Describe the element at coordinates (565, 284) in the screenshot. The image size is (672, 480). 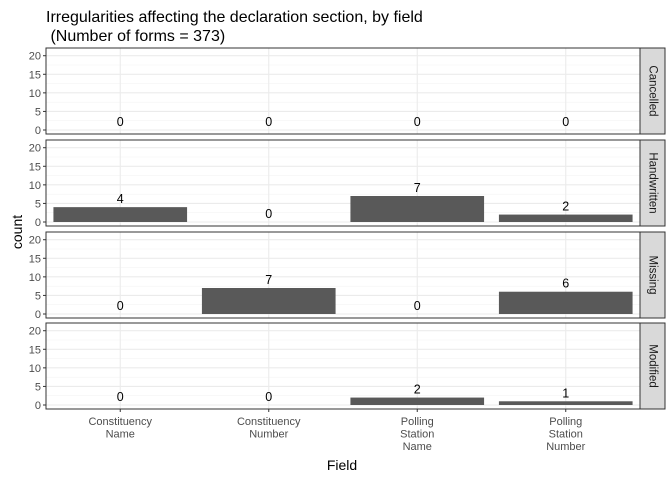
I see `bar-value-label: 6` at that location.